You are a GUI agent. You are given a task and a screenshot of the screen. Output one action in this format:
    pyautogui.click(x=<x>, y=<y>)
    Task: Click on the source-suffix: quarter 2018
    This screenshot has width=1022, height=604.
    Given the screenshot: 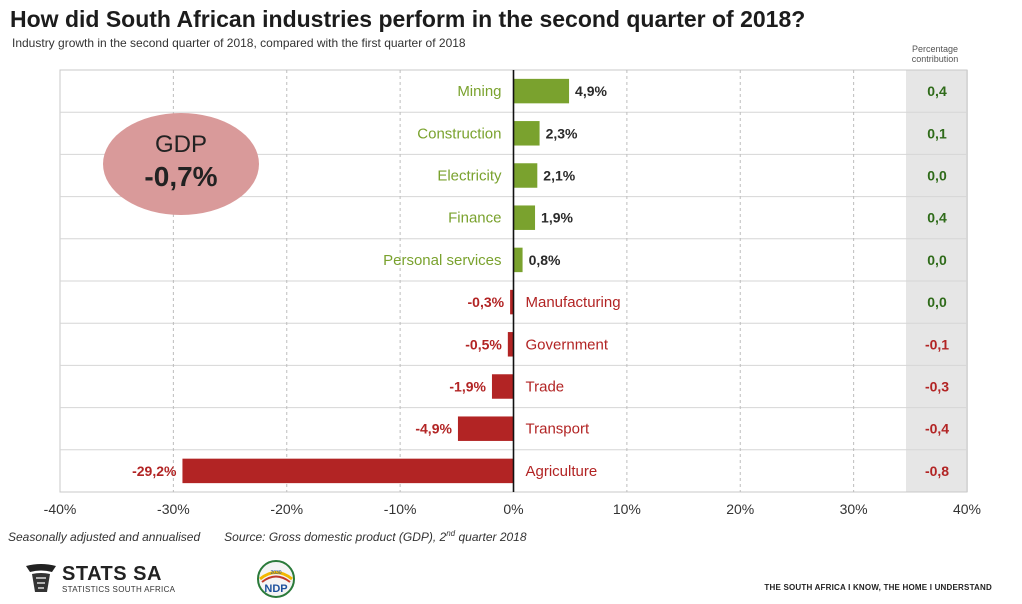 What is the action you would take?
    pyautogui.click(x=491, y=537)
    